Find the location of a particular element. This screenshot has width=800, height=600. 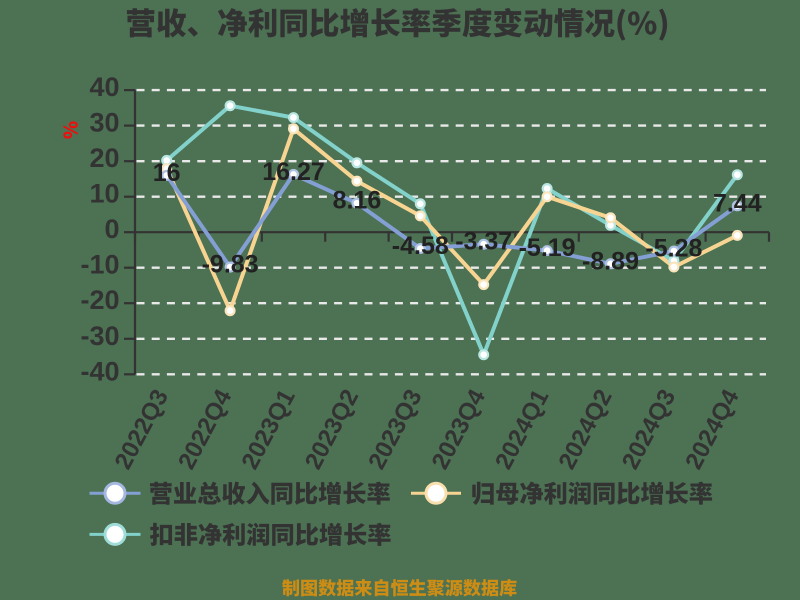

svg-text: 7.44 is located at coordinates (737, 203).